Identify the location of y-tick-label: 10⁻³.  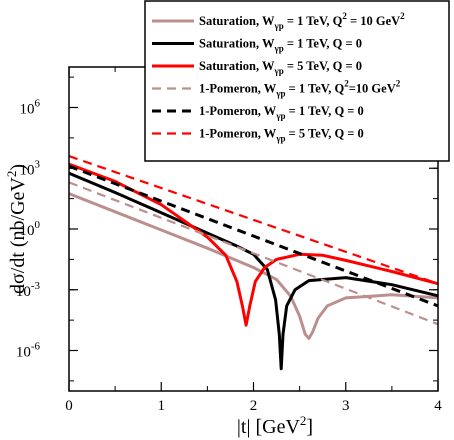
(28, 290).